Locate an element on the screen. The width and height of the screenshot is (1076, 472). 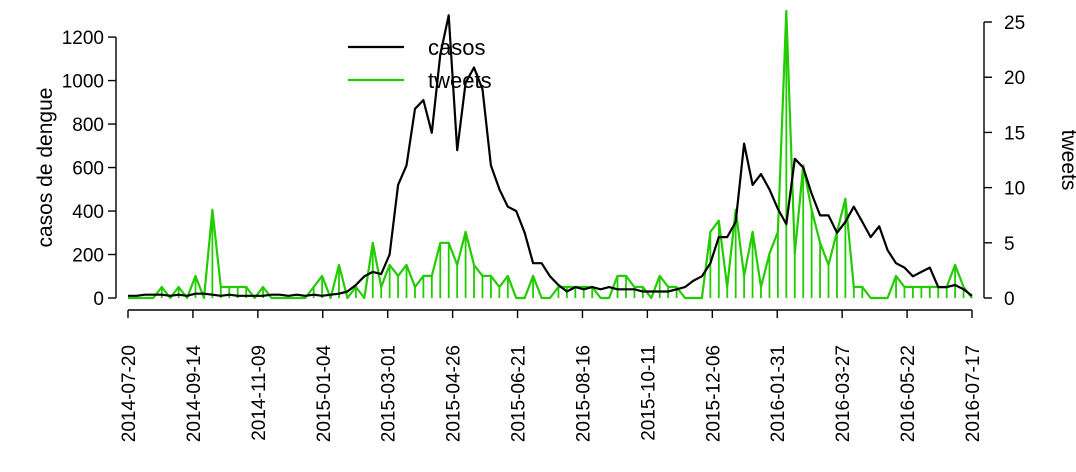
y-tick-label-left: 600 is located at coordinates (88, 169).